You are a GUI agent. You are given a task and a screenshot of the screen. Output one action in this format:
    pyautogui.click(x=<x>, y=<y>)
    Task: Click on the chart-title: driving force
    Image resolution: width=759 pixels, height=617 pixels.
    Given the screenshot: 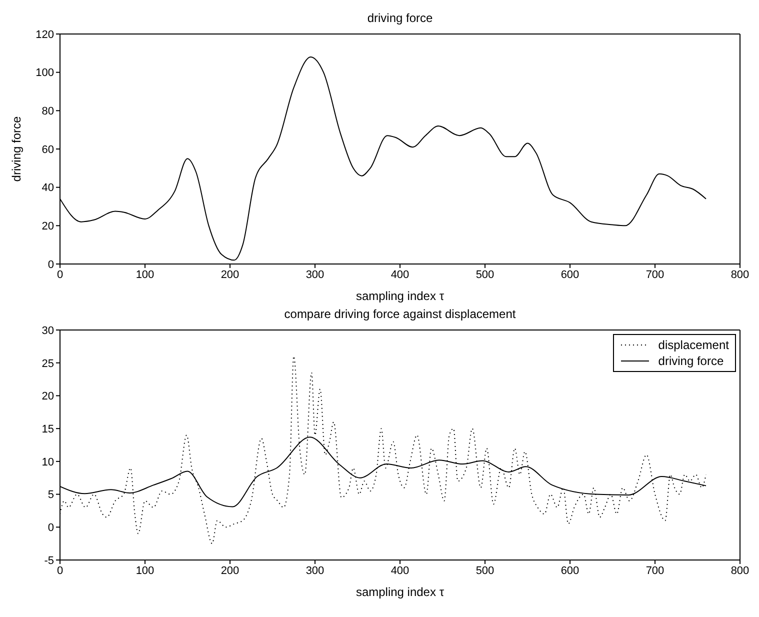 What is the action you would take?
    pyautogui.click(x=400, y=18)
    